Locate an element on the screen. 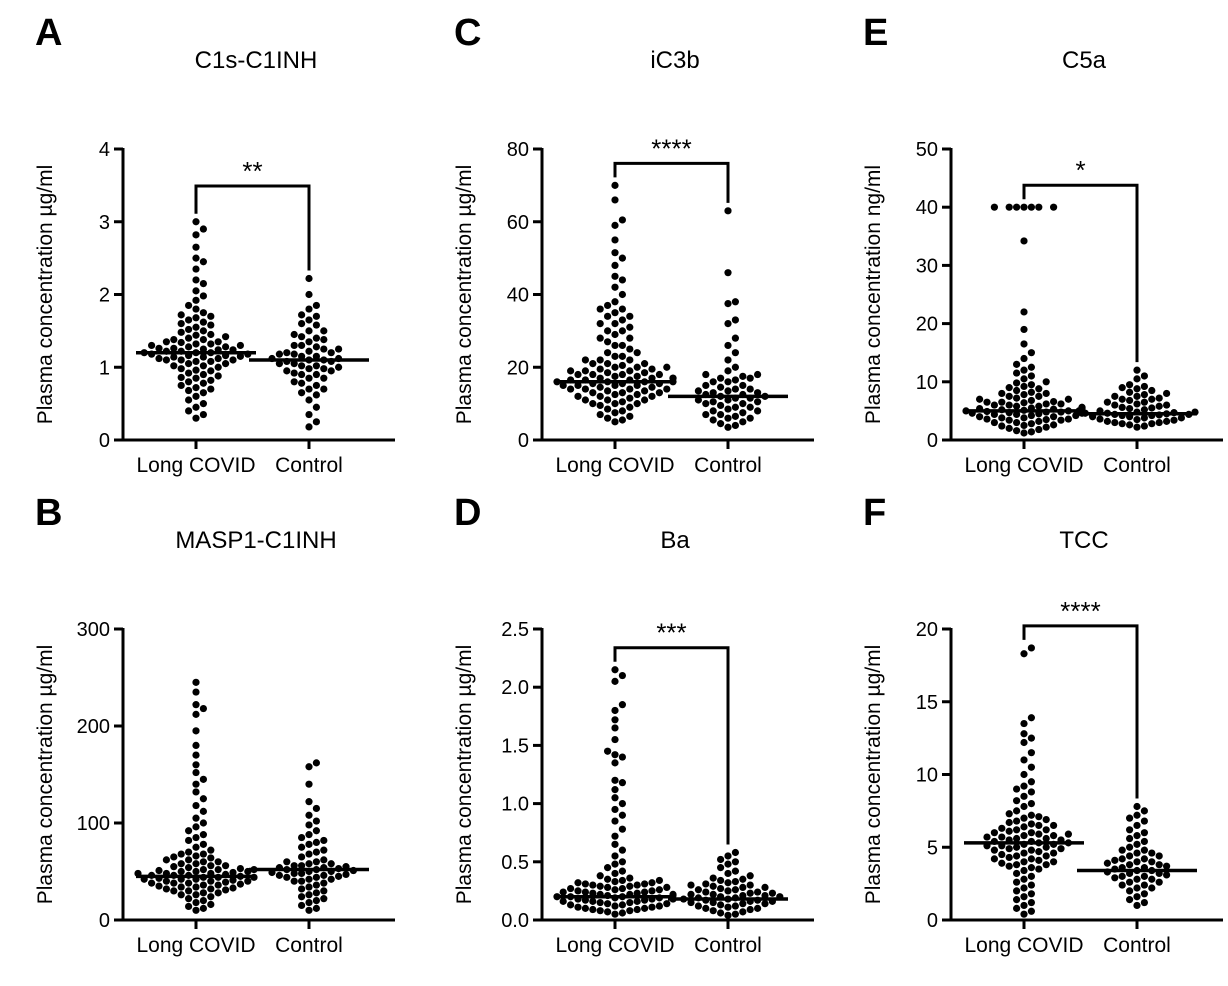  chart-title: TCC is located at coordinates (1083, 540).